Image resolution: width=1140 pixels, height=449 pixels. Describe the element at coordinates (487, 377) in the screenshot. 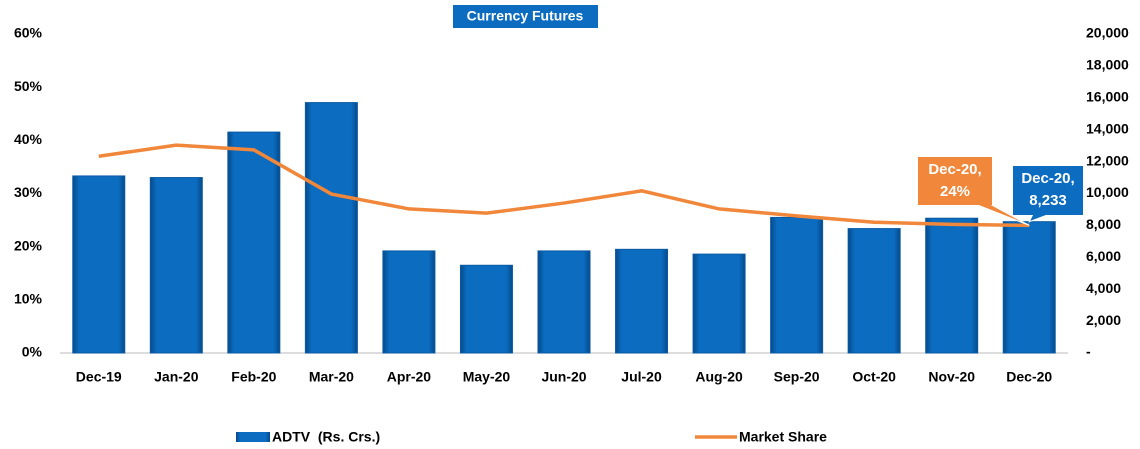

I see `x-tick-label: May-20` at that location.